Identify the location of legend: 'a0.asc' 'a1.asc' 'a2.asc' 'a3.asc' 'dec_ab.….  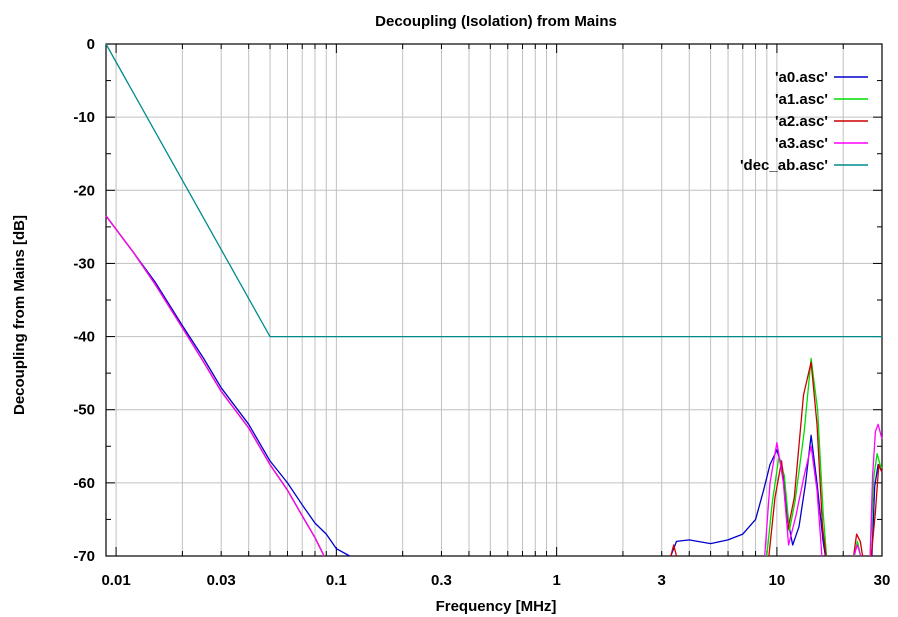
(804, 121).